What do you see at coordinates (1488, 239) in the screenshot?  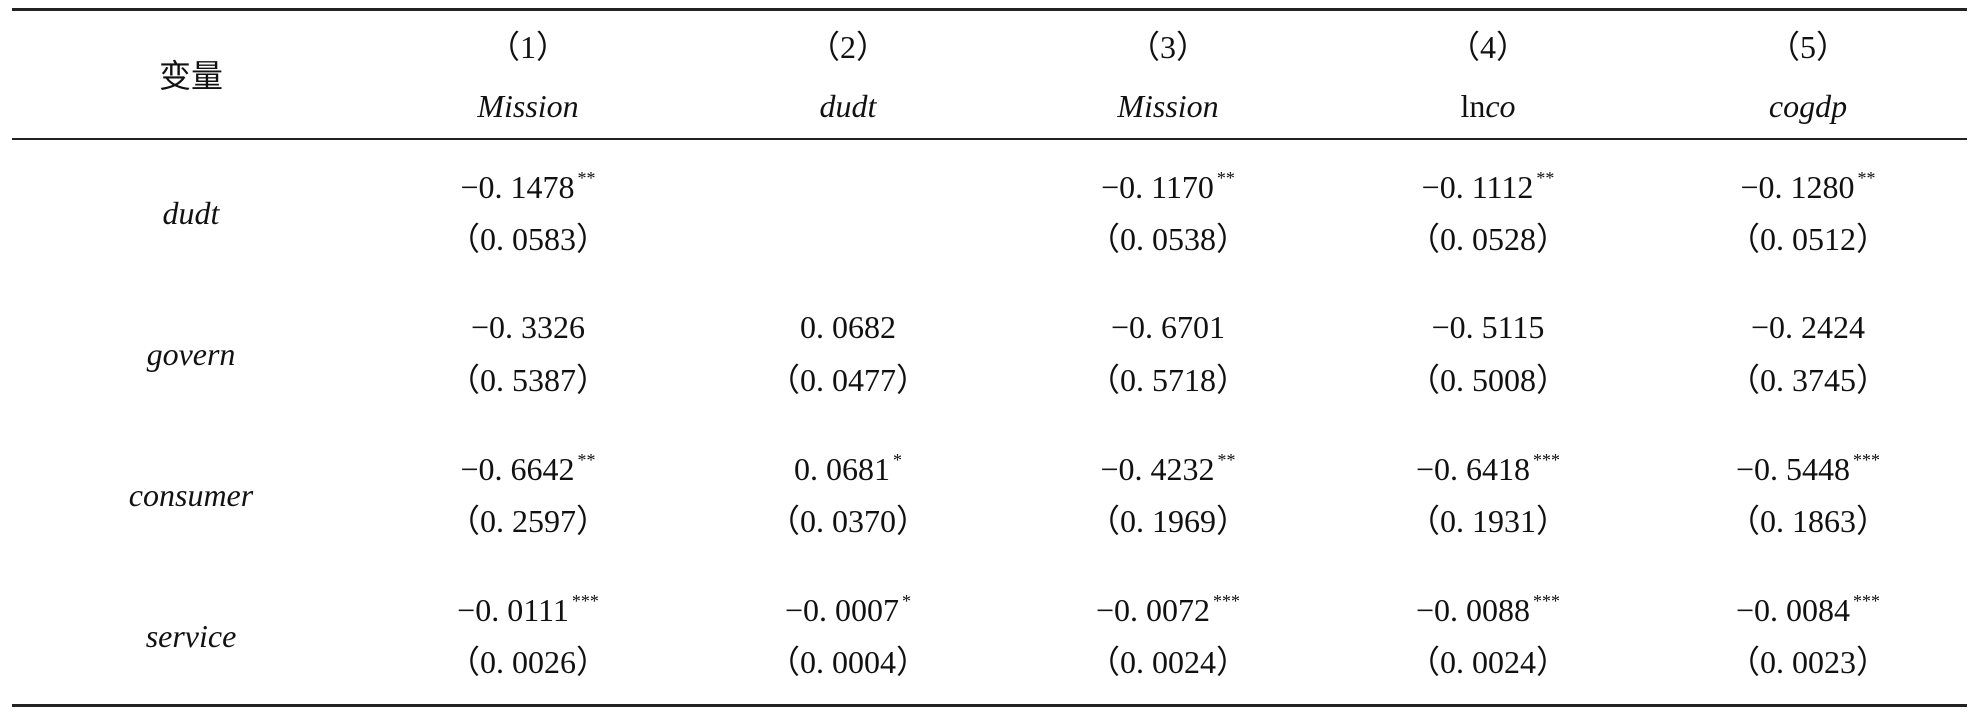 I see `standard-error: （0. 0528）` at bounding box center [1488, 239].